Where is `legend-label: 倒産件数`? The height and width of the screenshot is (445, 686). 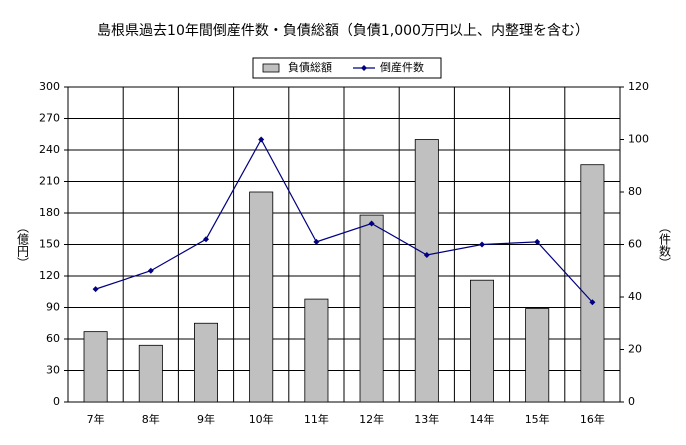 legend-label: 倒産件数 is located at coordinates (402, 67).